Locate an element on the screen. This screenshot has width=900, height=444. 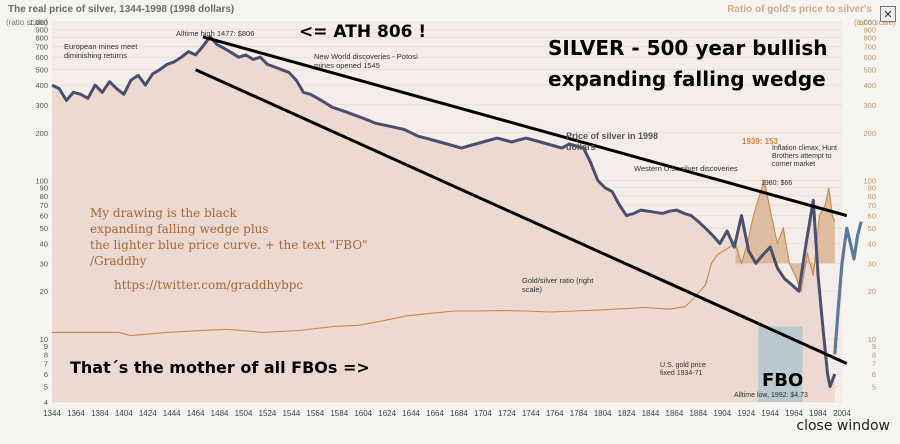
x-tick-label: 1344 is located at coordinates (52, 413).